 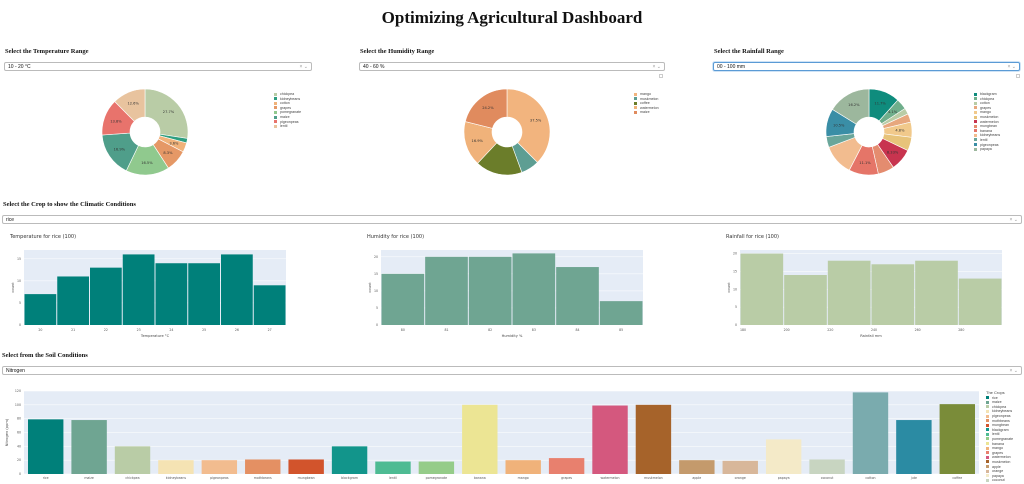 What do you see at coordinates (374, 67) in the screenshot?
I see `humidity-range-value: 40 - 60 %` at bounding box center [374, 67].